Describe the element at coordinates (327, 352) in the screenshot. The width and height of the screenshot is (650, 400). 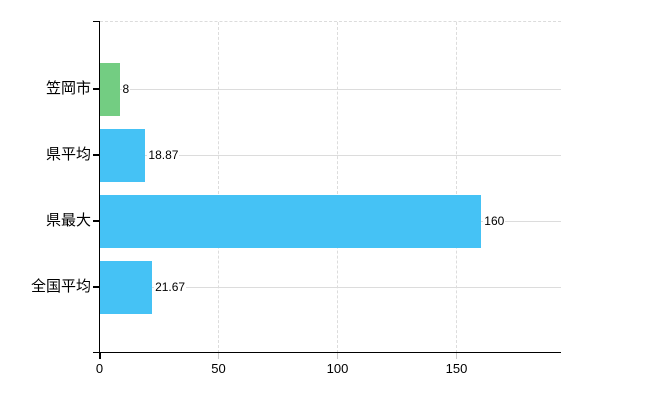
I see `x-axis-line` at that location.